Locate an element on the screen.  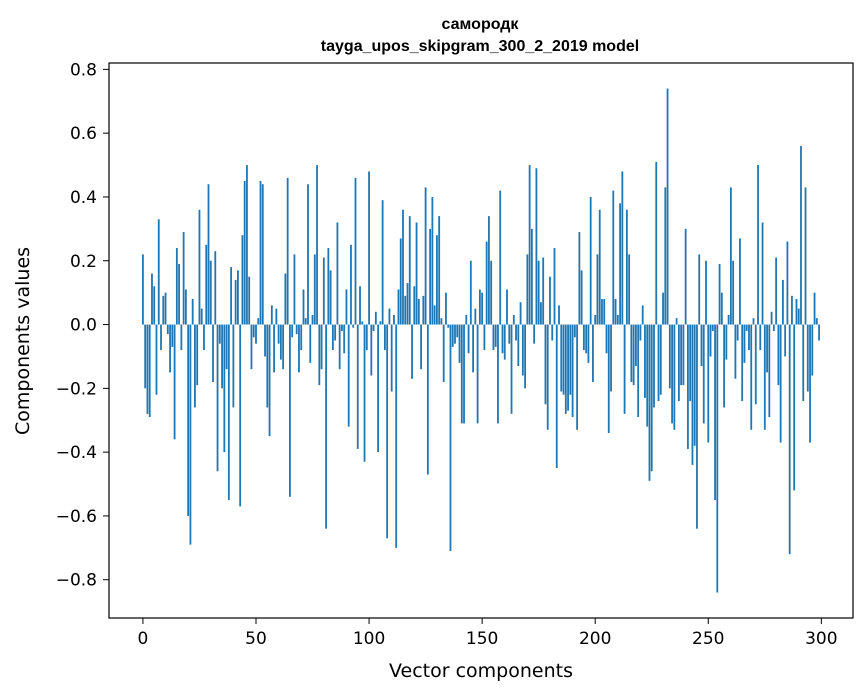
x-tick-label: 250 is located at coordinates (708, 639).